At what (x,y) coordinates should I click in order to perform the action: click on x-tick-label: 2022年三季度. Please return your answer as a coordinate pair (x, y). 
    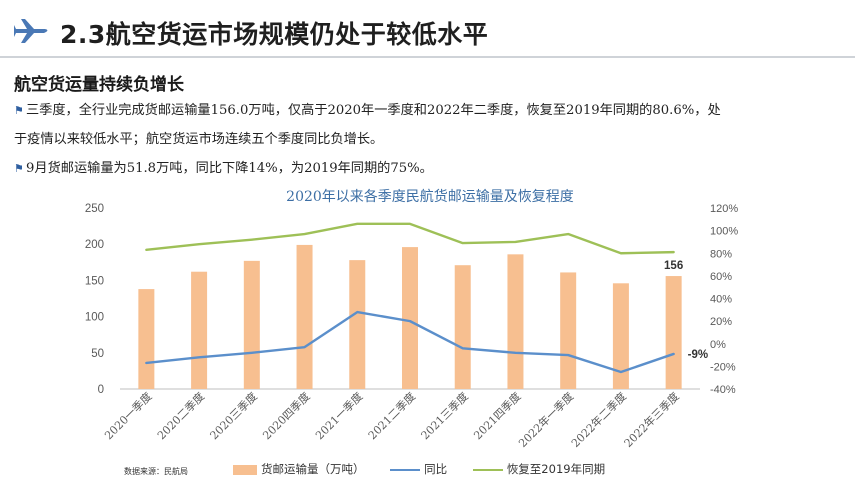
    Looking at the image, I should click on (651, 419).